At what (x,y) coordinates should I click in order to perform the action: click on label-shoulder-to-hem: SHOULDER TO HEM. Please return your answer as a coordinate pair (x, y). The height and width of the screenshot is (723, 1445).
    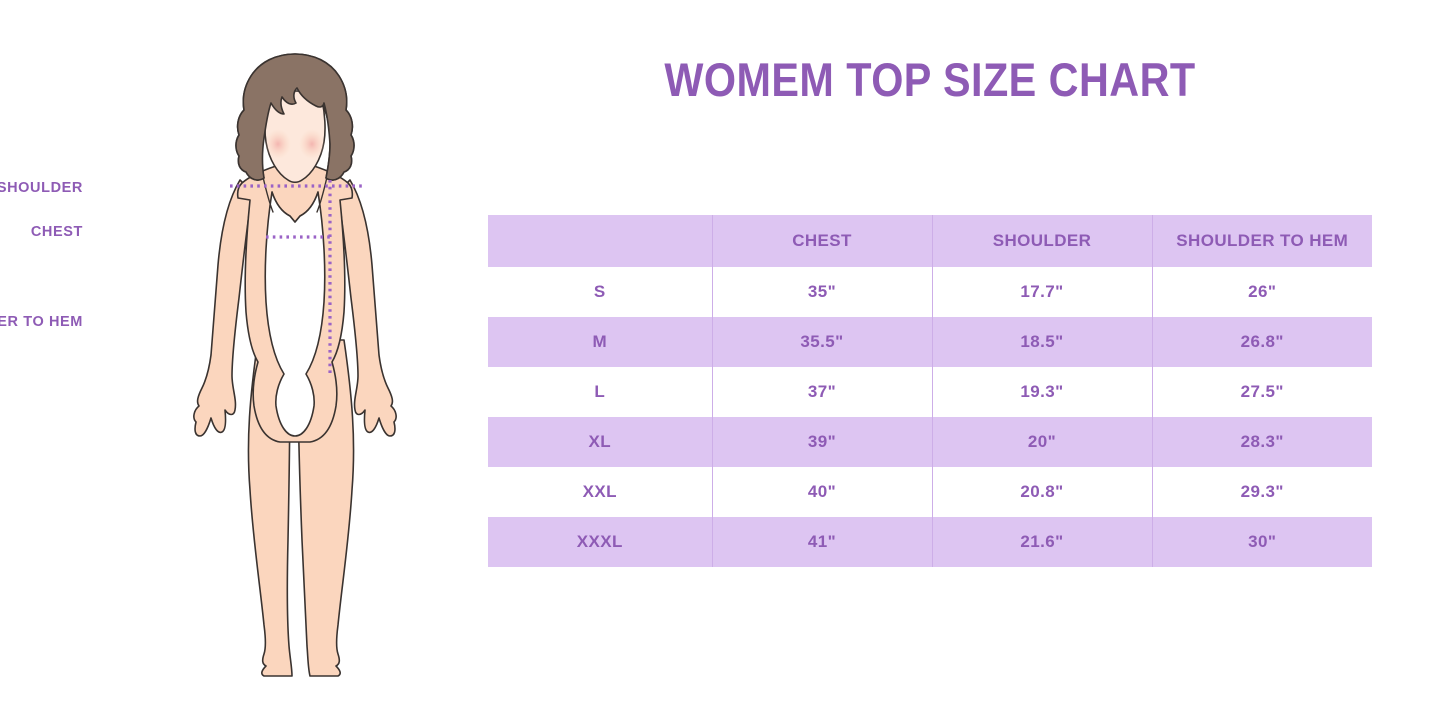
    Looking at the image, I should click on (41, 322).